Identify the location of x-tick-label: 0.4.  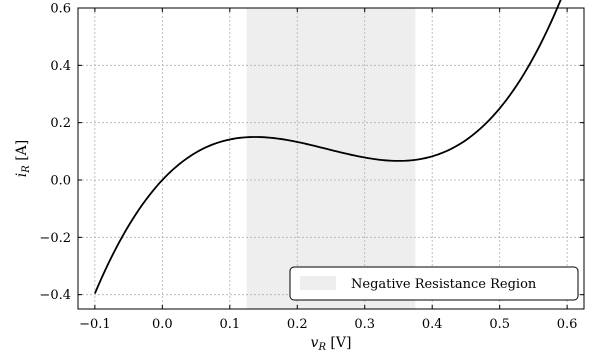
(432, 324).